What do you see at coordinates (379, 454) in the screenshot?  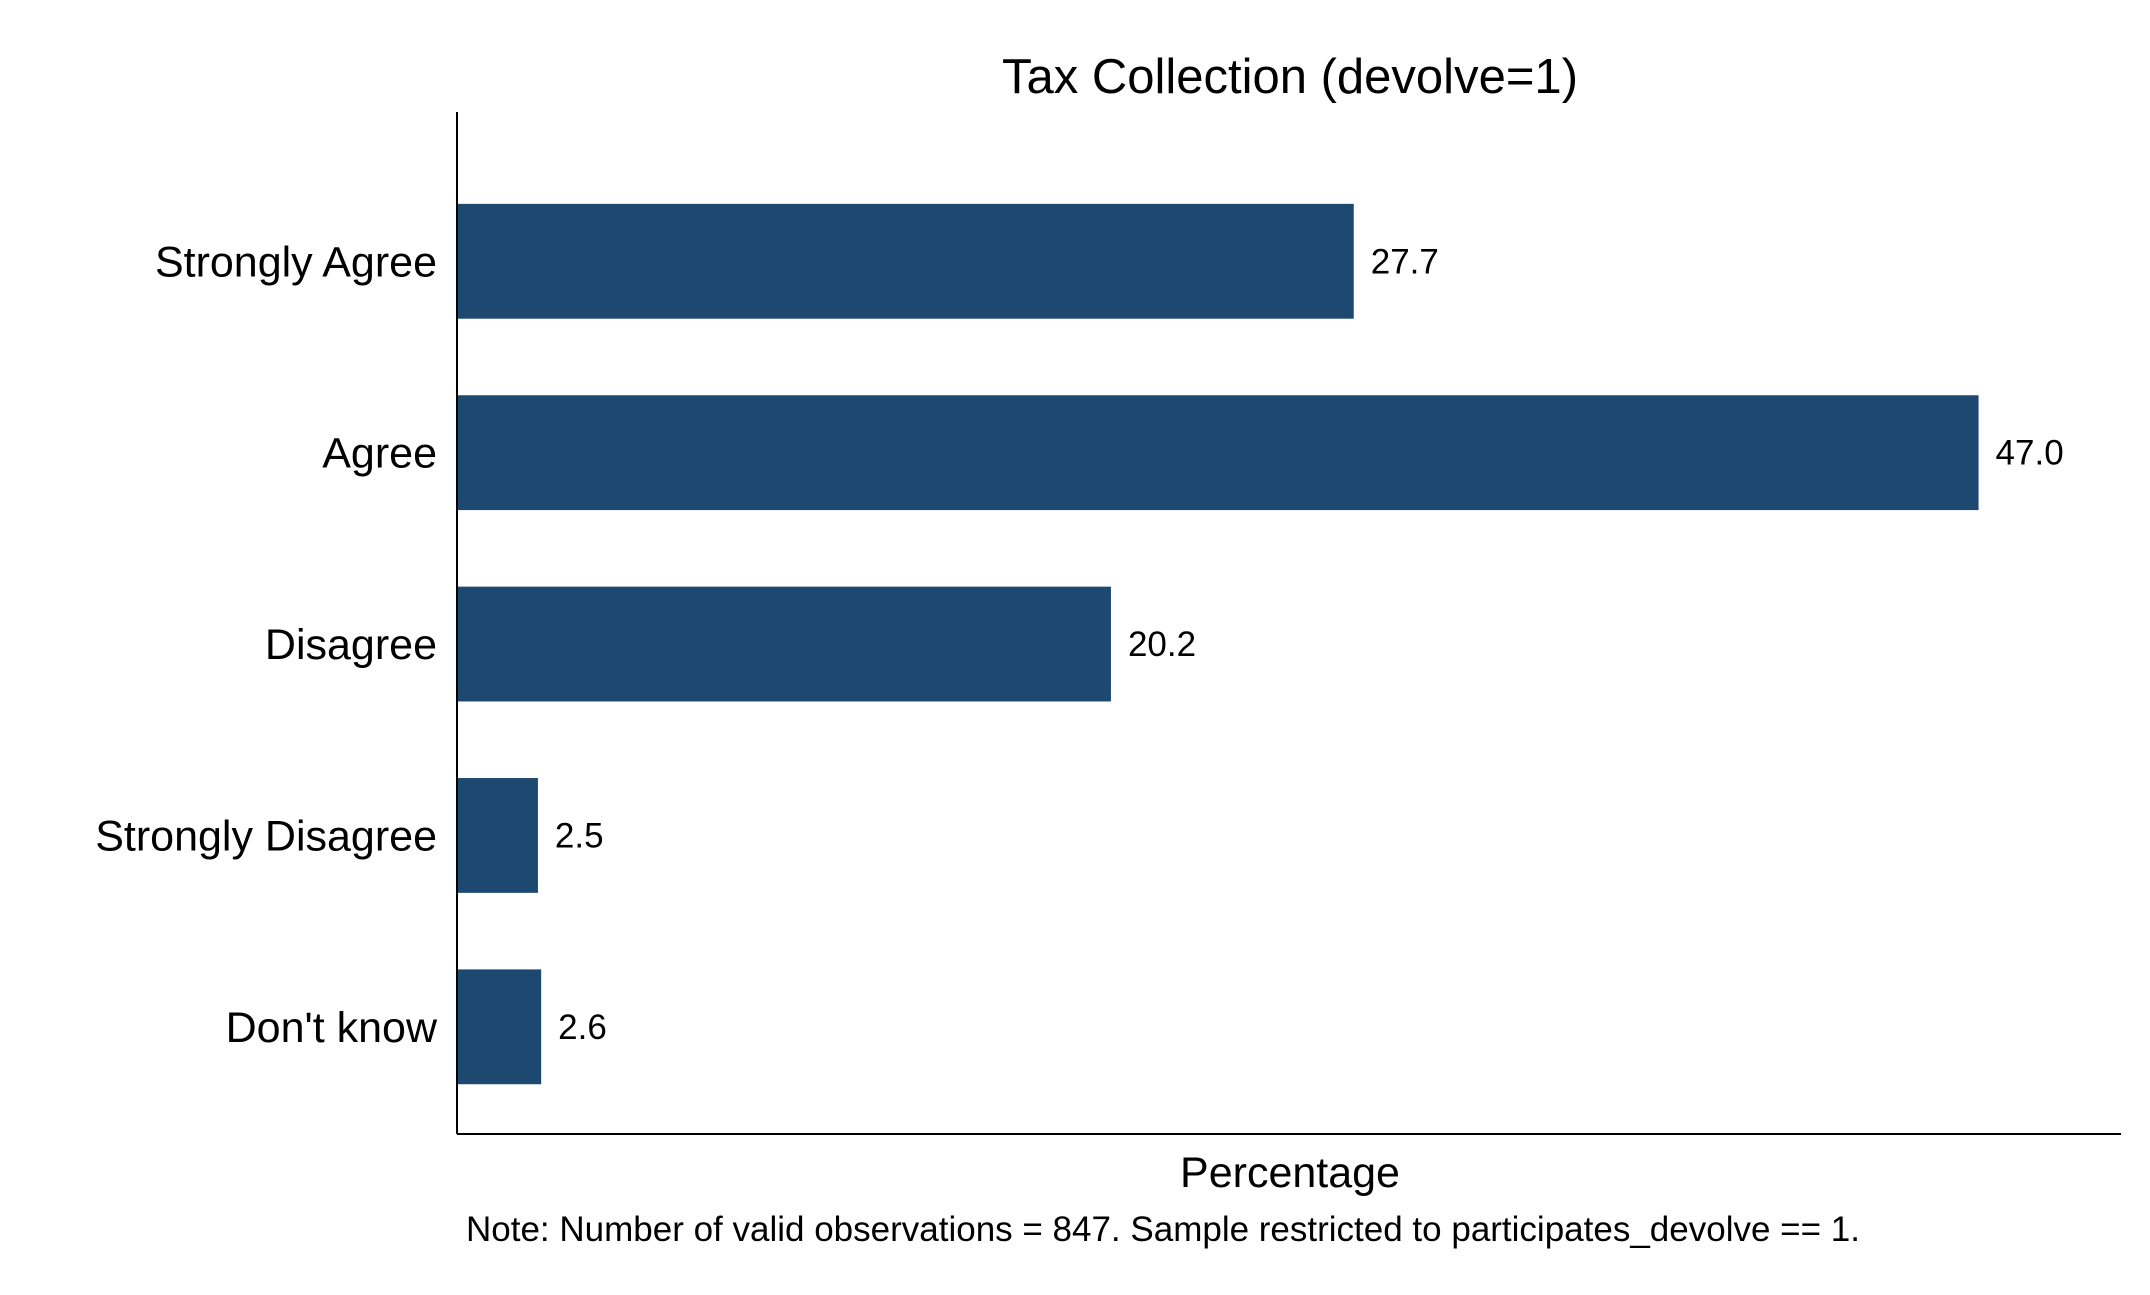 I see `category-label-agree: Agree` at bounding box center [379, 454].